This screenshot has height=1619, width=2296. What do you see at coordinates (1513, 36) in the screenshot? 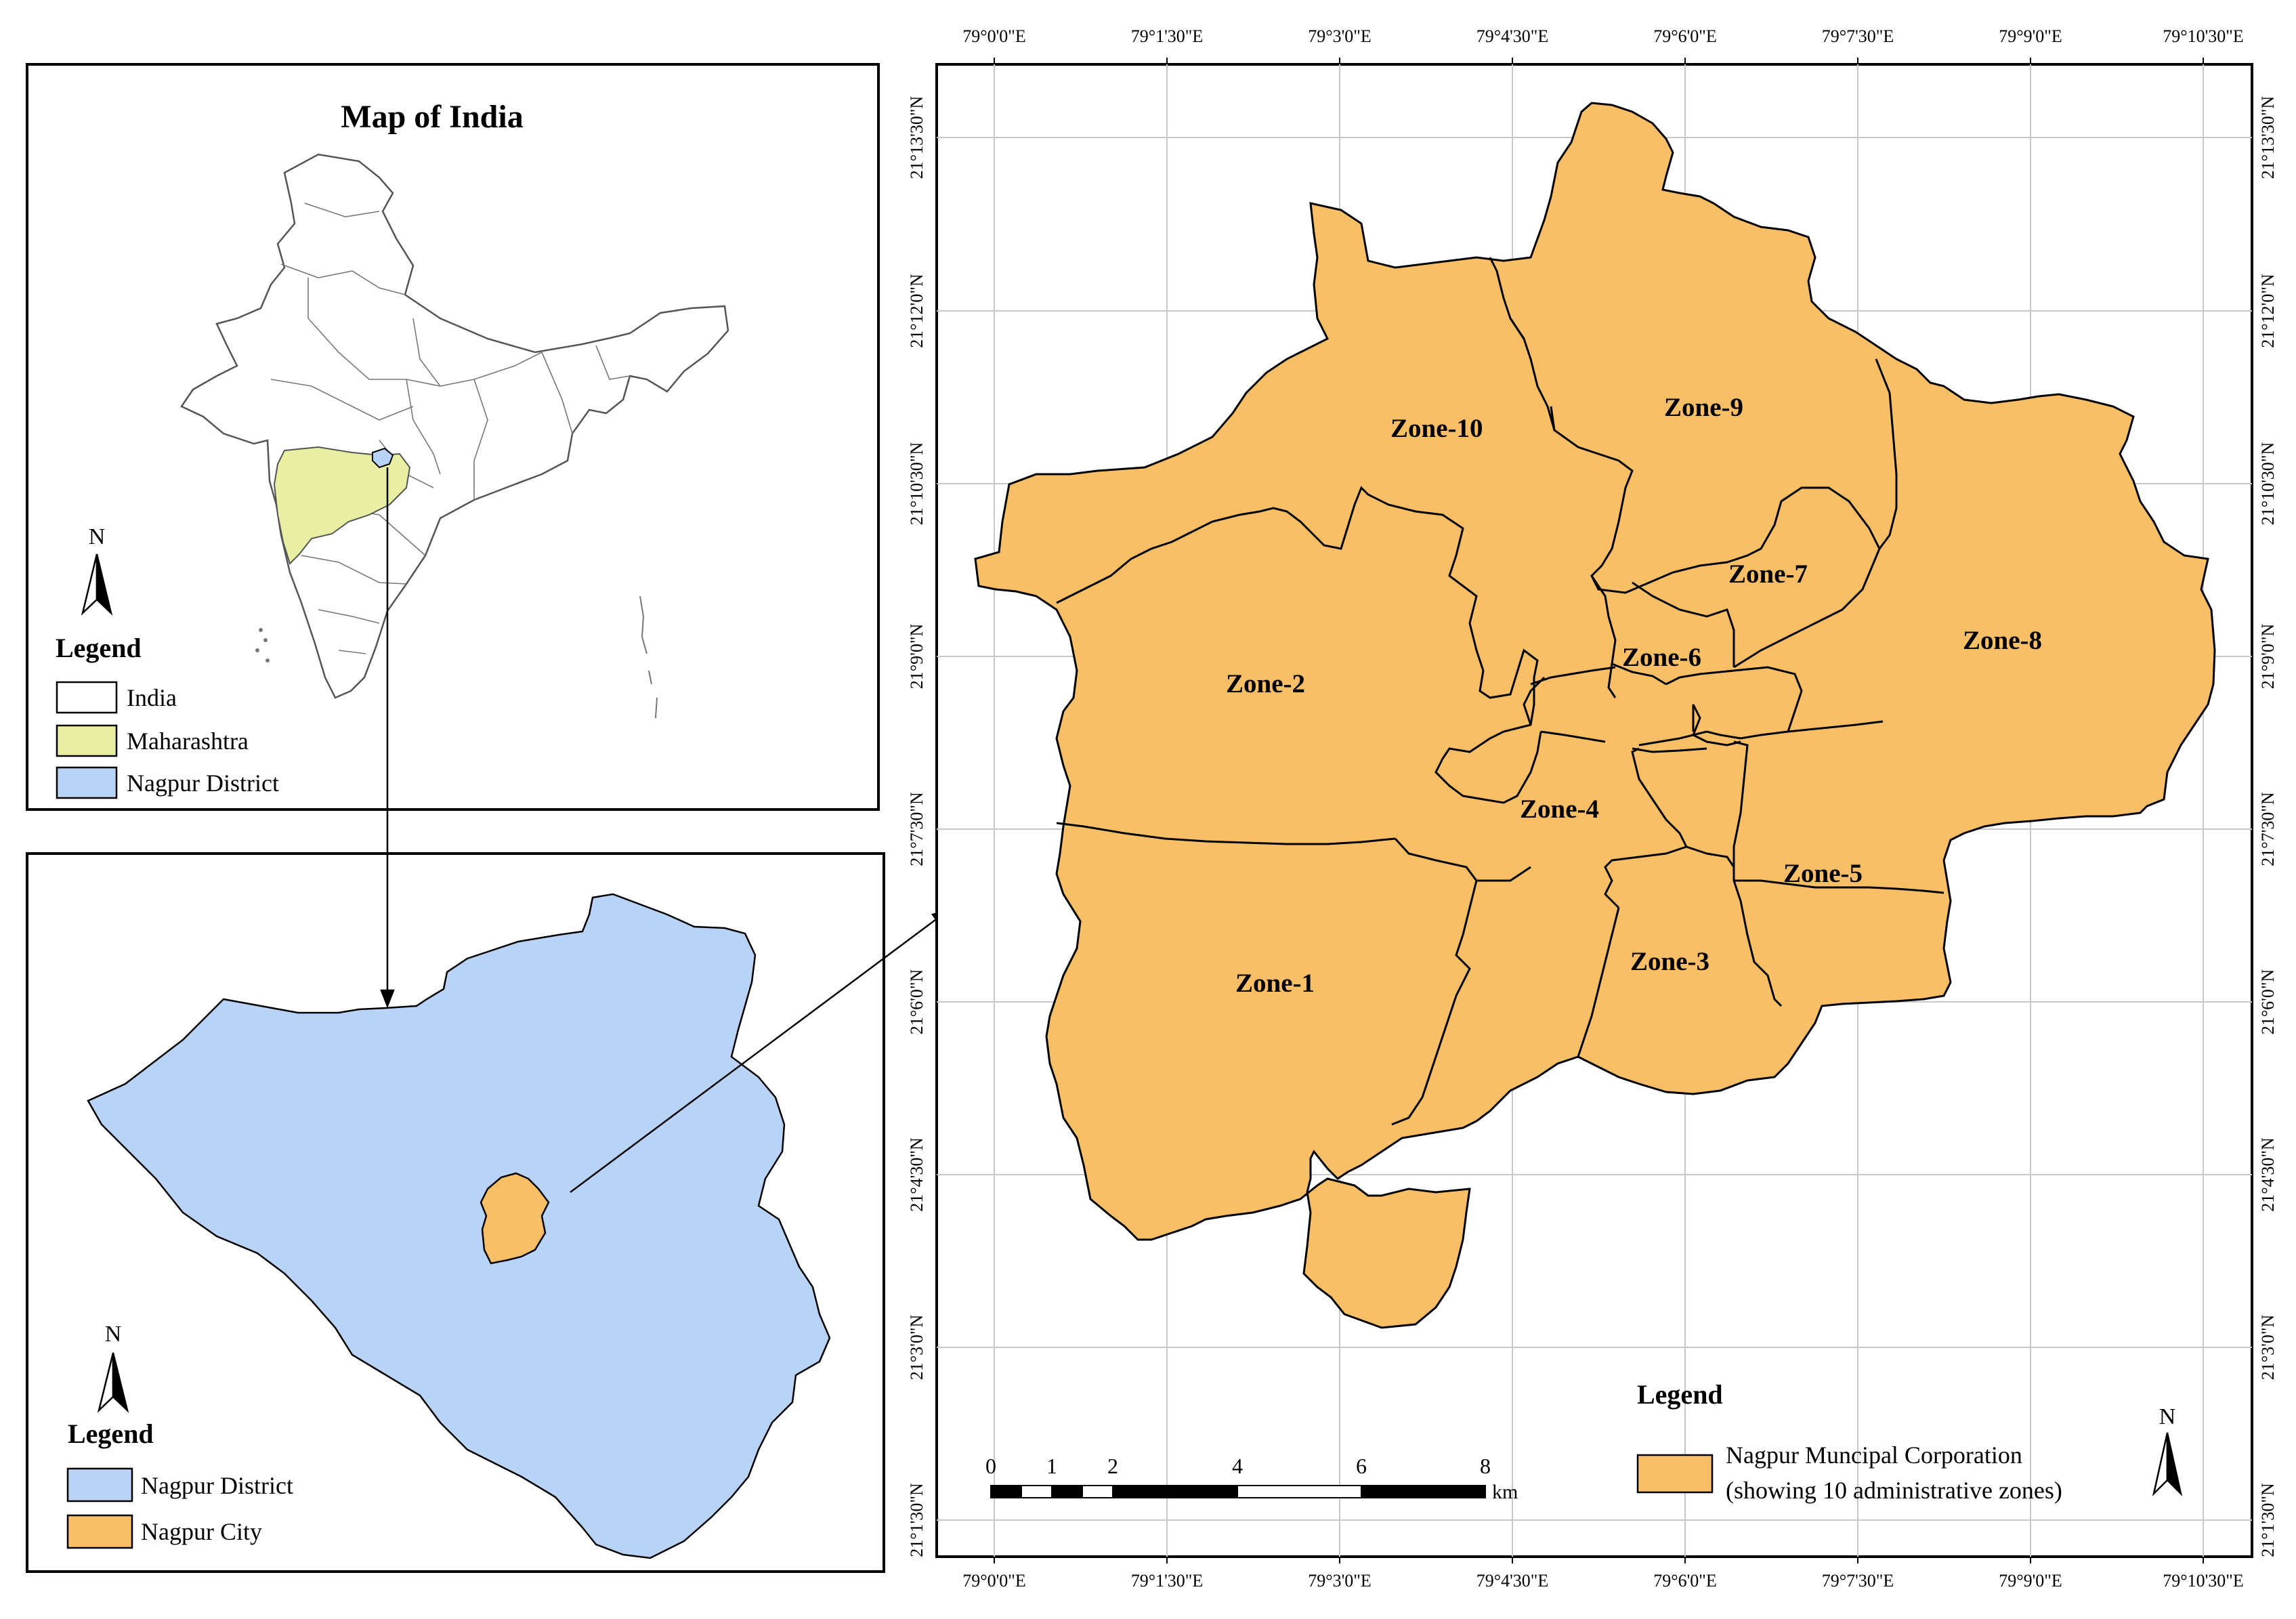
I see `lon-label-top-4: 79°4'30"E` at bounding box center [1513, 36].